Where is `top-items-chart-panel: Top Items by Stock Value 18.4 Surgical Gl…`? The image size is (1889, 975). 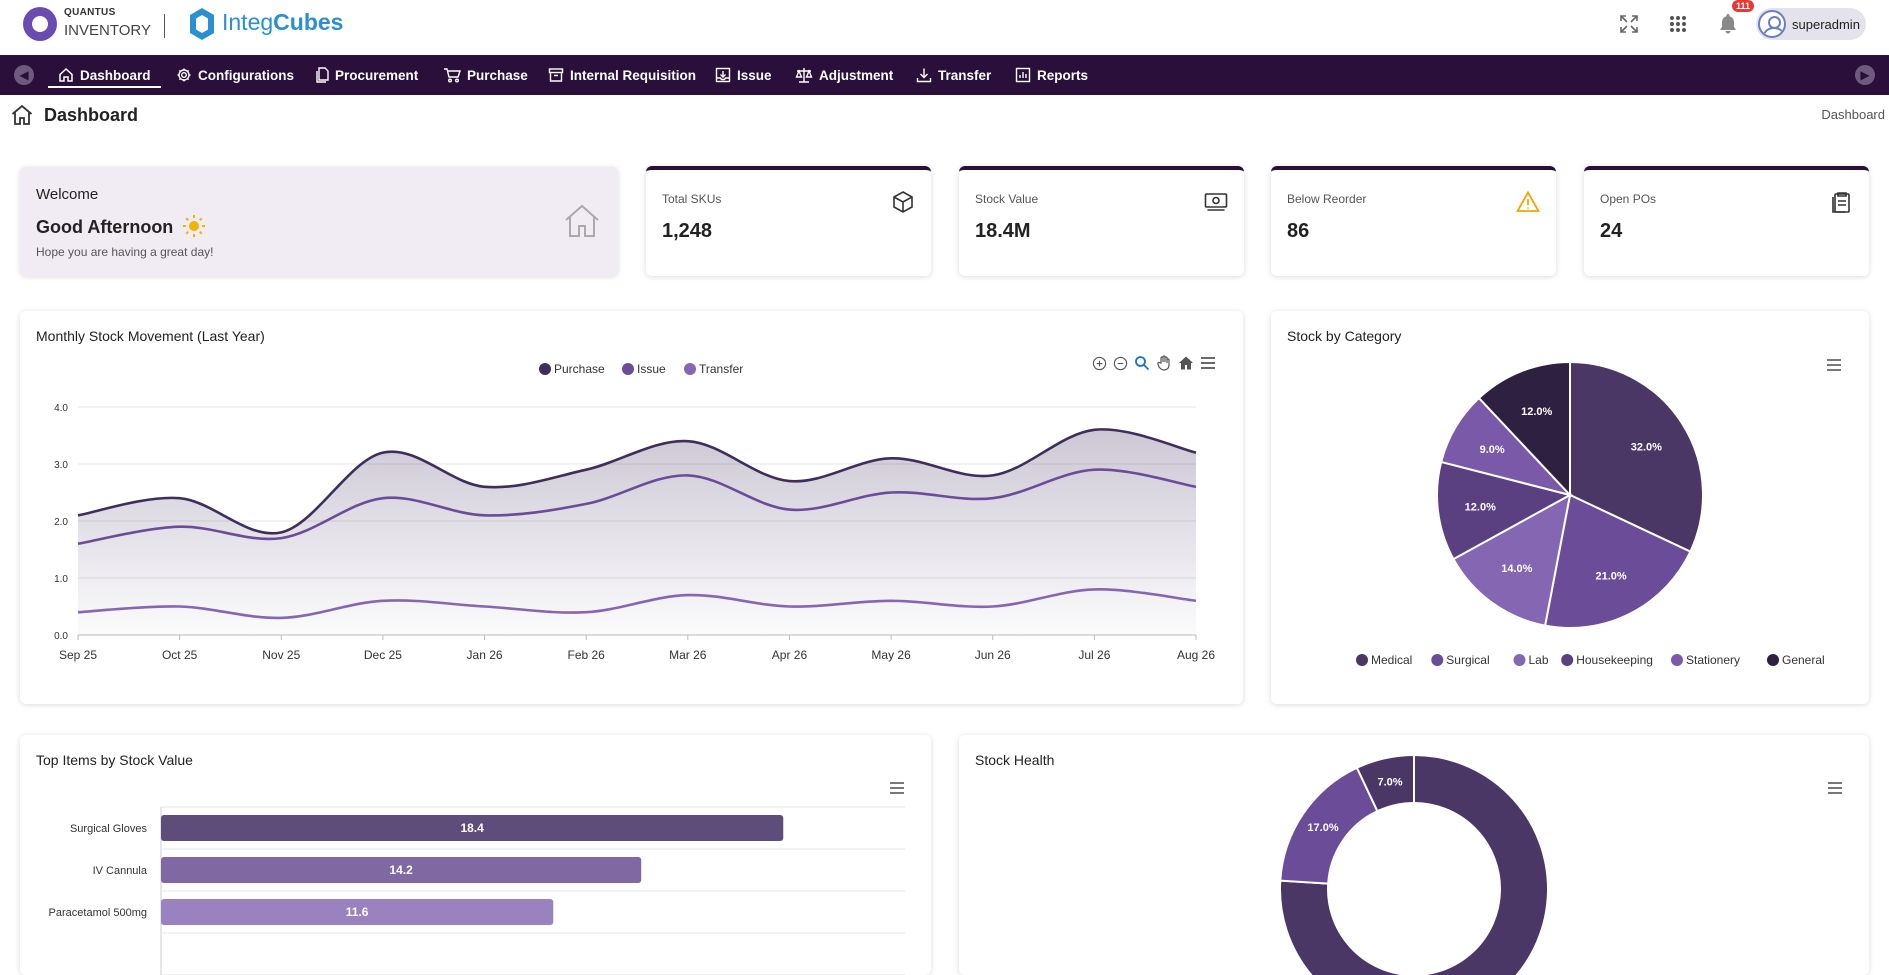 top-items-chart-panel: Top Items by Stock Value 18.4 Surgical Gl… is located at coordinates (475, 855).